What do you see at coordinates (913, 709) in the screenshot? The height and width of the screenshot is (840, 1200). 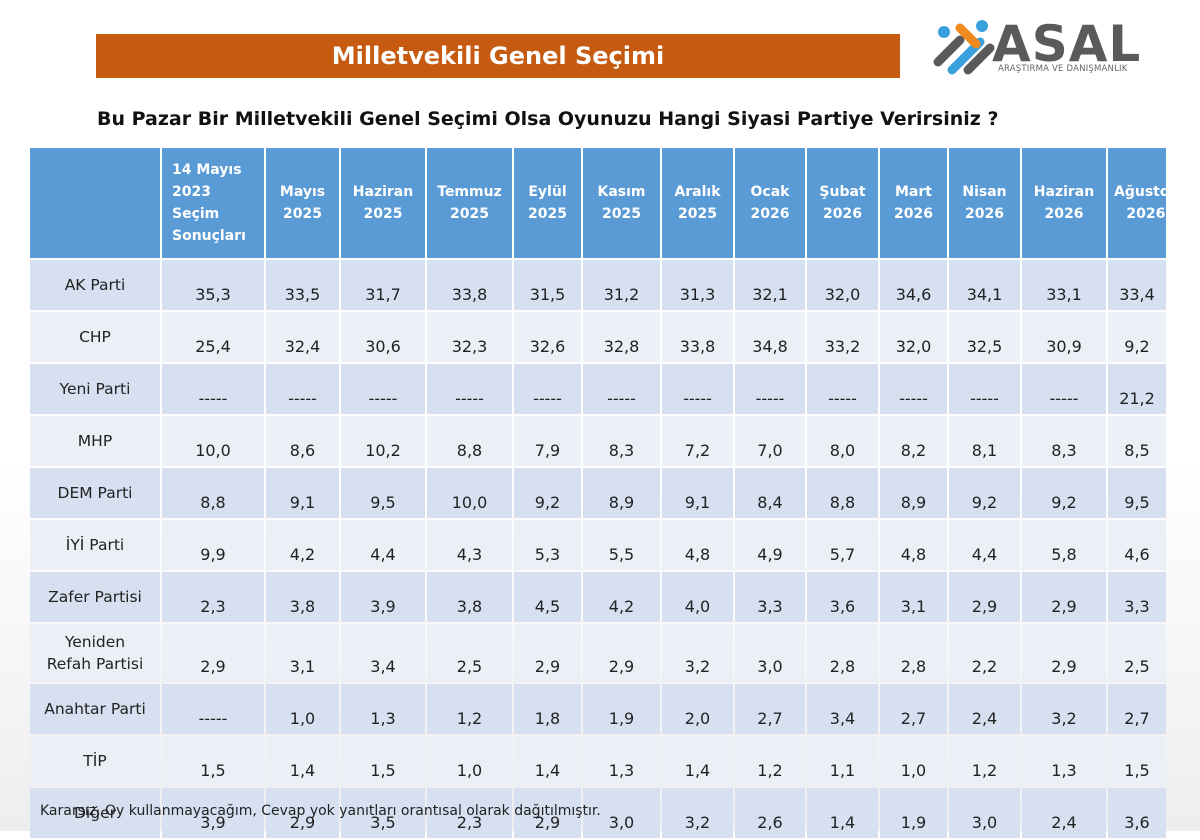 I see `value-cell: 2,7` at bounding box center [913, 709].